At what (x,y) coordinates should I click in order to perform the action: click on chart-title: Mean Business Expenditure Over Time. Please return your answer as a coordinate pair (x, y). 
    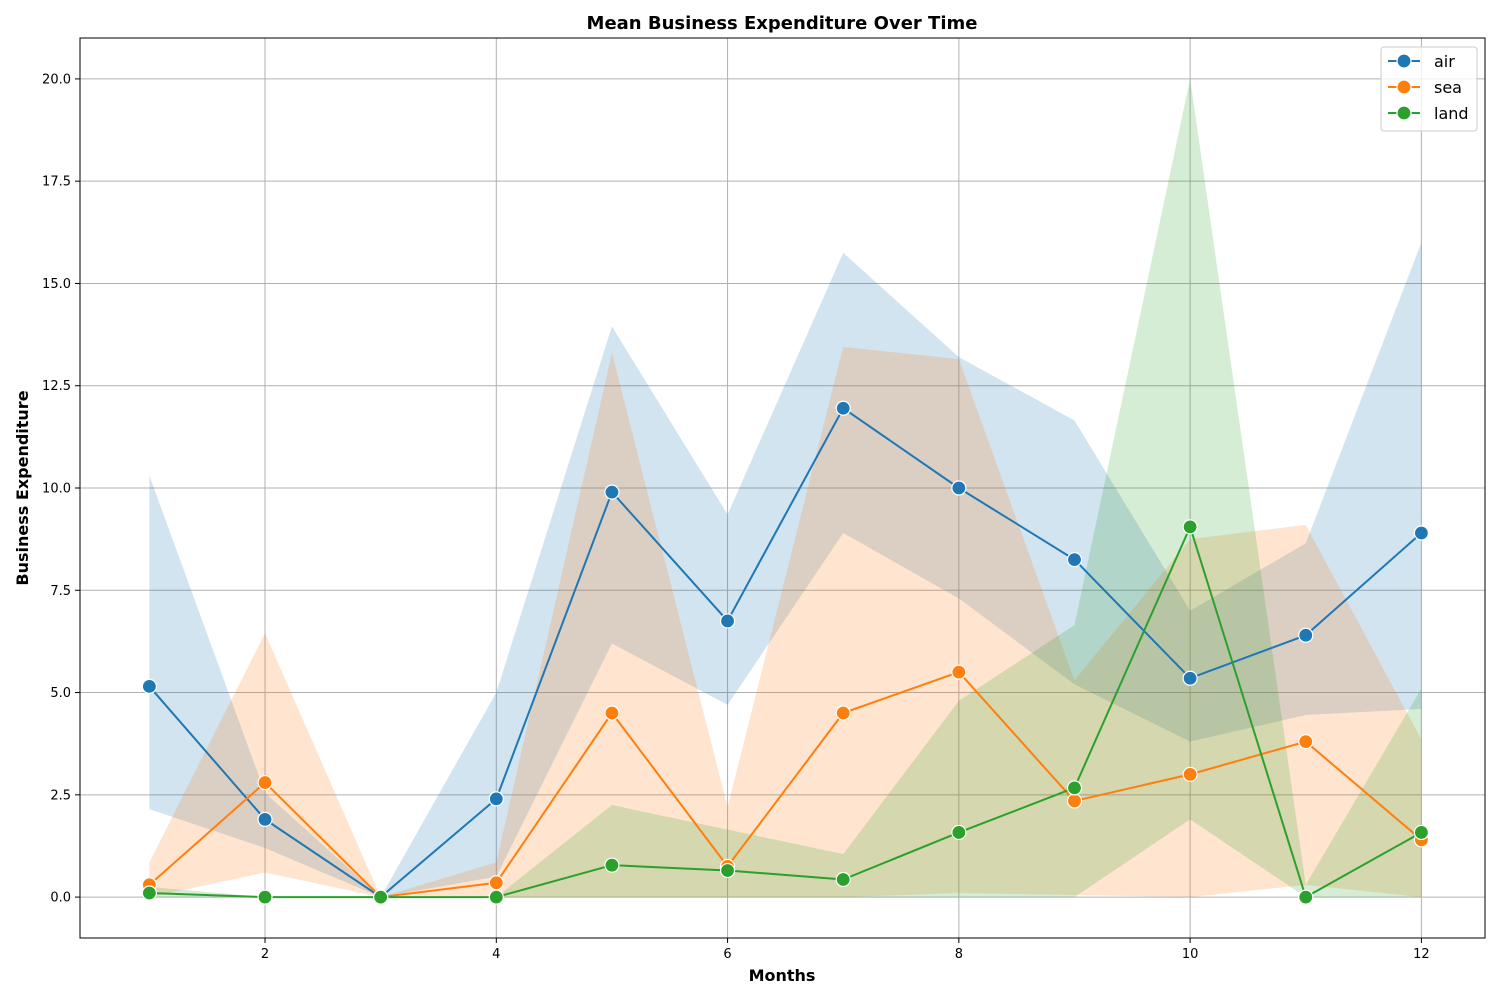
    Looking at the image, I should click on (782, 23).